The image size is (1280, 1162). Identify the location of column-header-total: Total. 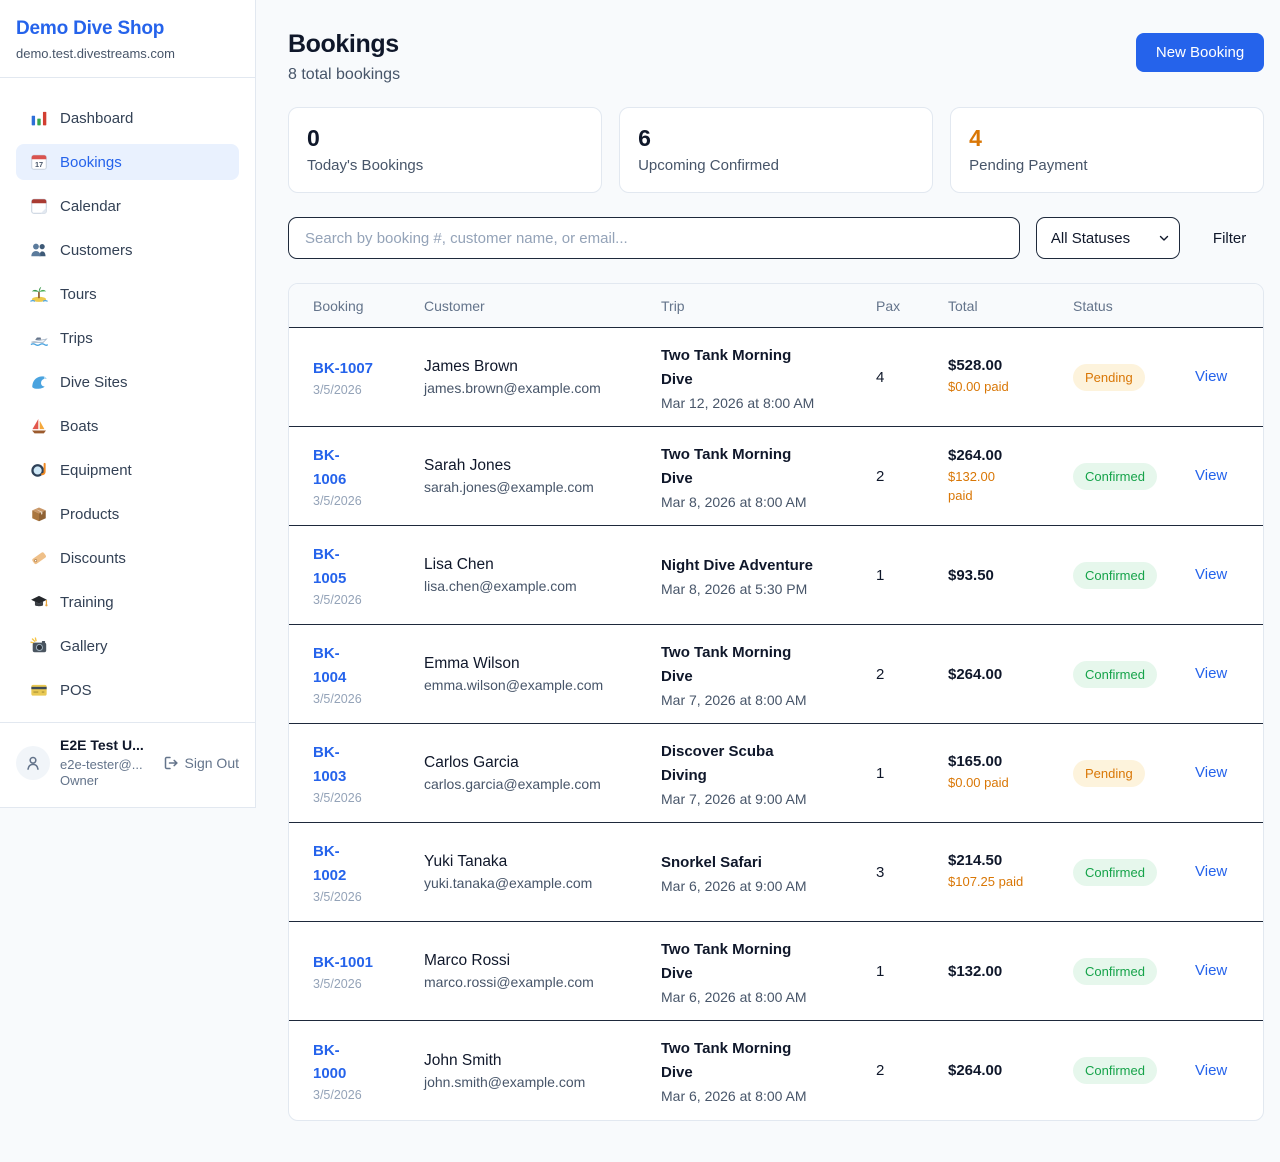
(963, 305).